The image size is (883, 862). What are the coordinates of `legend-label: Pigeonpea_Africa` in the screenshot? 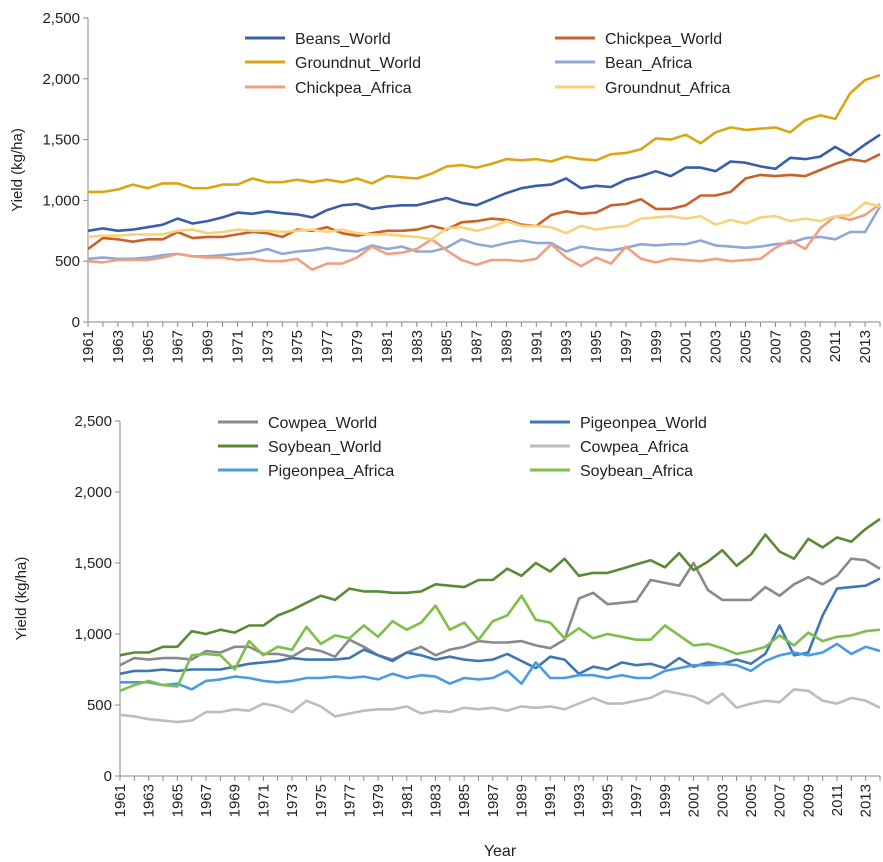 It's located at (331, 471).